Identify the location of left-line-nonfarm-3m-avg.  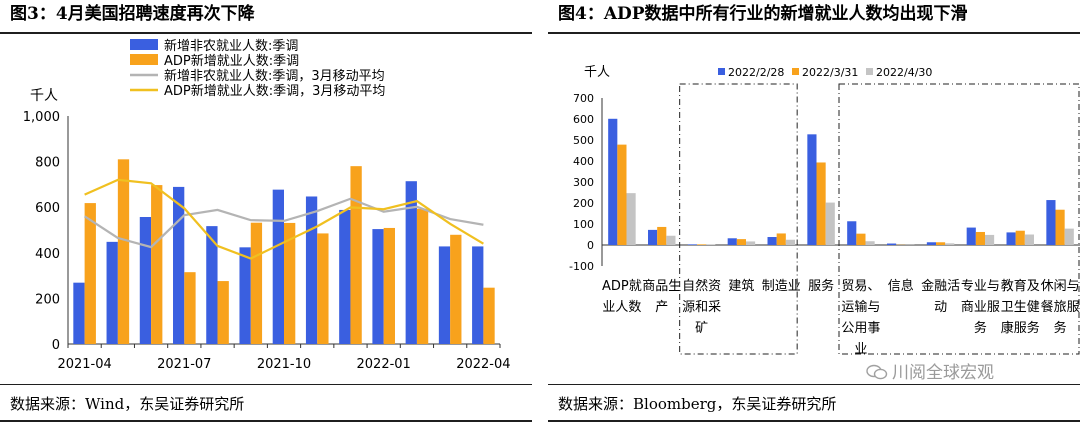
(284, 223).